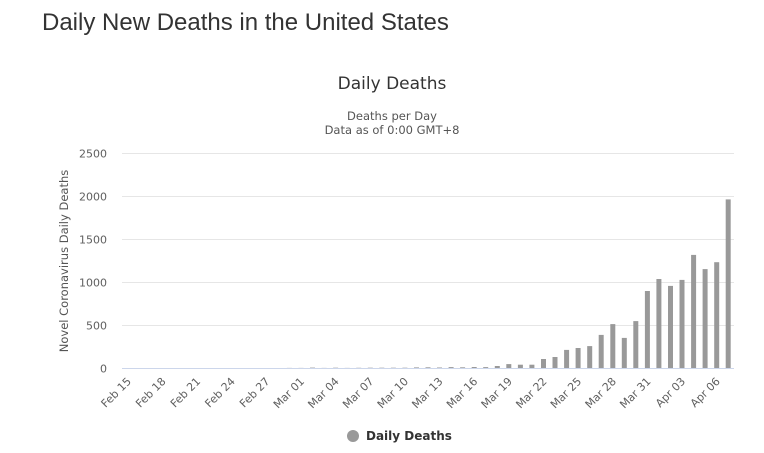 This screenshot has width=764, height=453. I want to click on legend-label: Daily Deaths, so click(409, 436).